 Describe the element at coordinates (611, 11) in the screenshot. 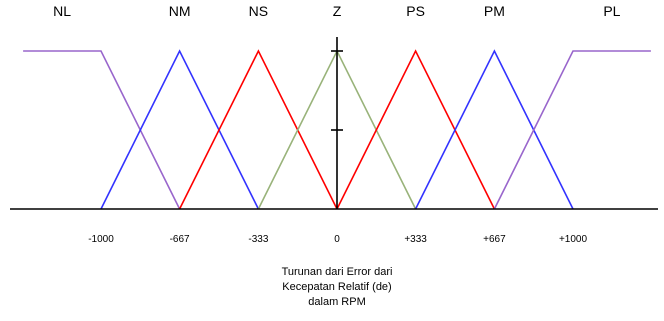

I see `series-label-pl: PL` at that location.